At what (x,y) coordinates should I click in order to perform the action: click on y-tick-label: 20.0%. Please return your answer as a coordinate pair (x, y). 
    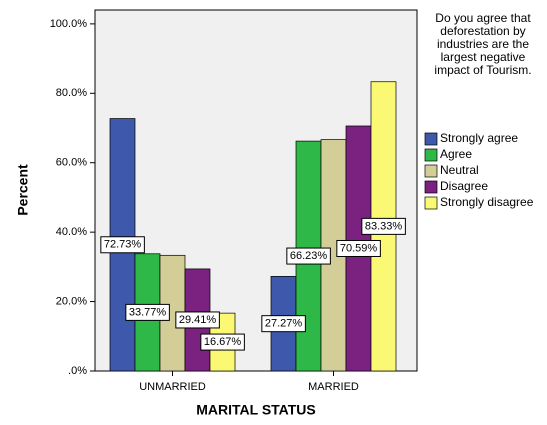
    Looking at the image, I should click on (71, 301).